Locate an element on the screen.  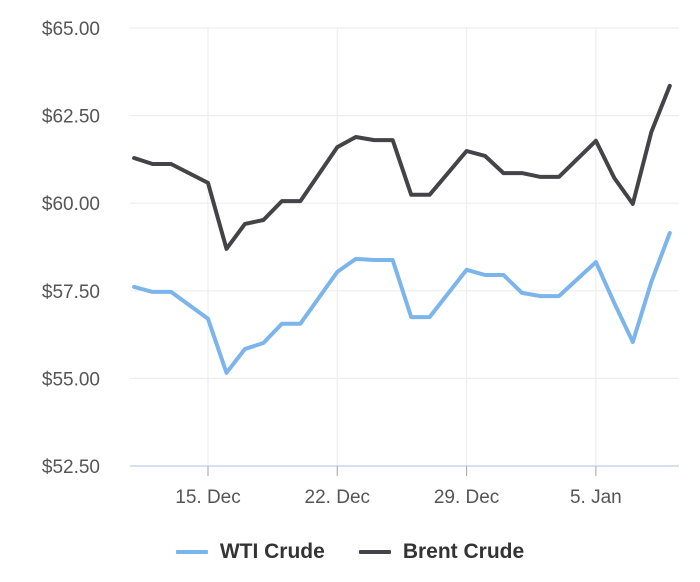
legend-item-brent: Brent Crude is located at coordinates (441, 552).